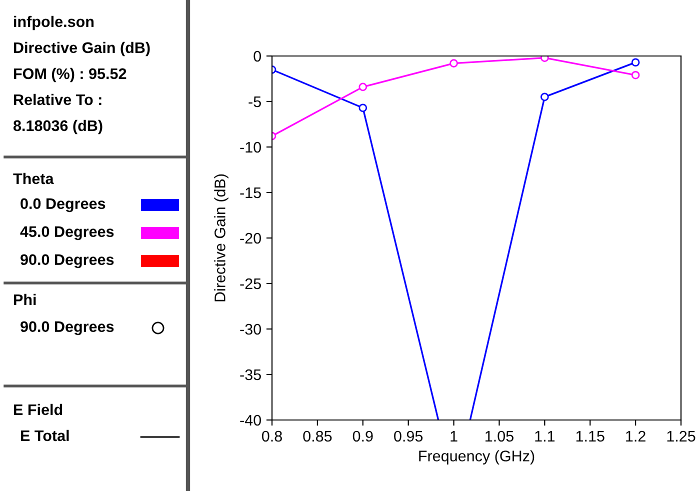  Describe the element at coordinates (317, 436) in the screenshot. I see `x-tick-label: 0.85` at that location.